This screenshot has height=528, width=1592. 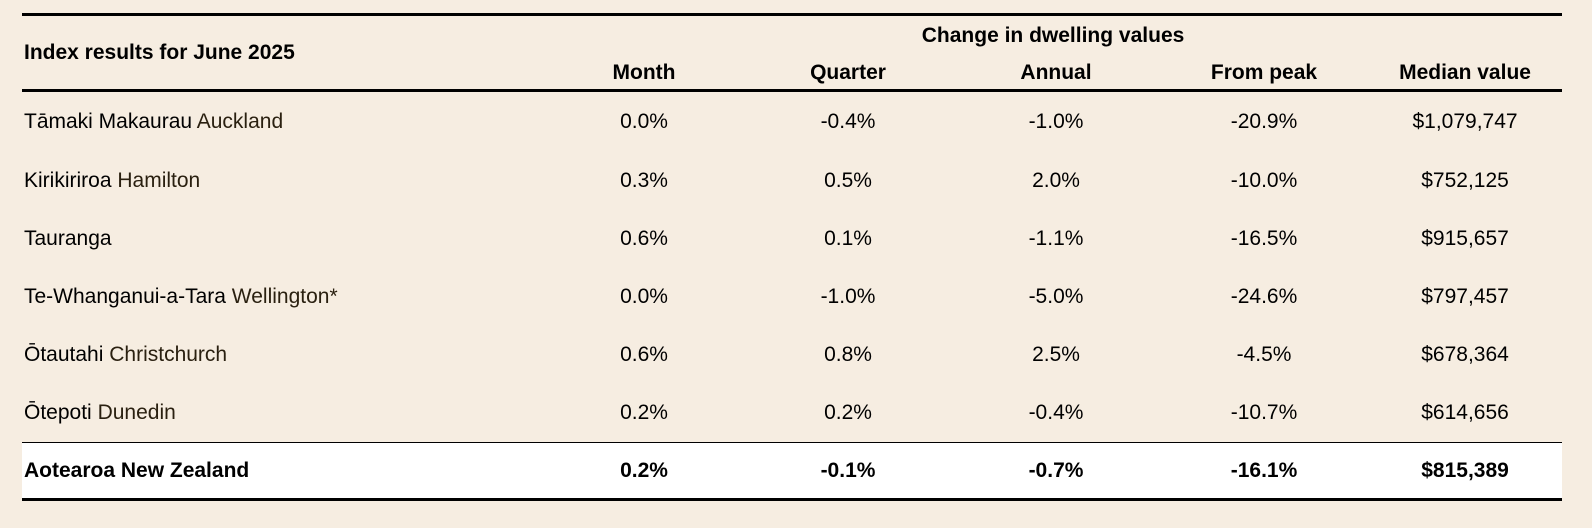 I want to click on total-label: Aotearoa New Zealand, so click(x=283, y=471).